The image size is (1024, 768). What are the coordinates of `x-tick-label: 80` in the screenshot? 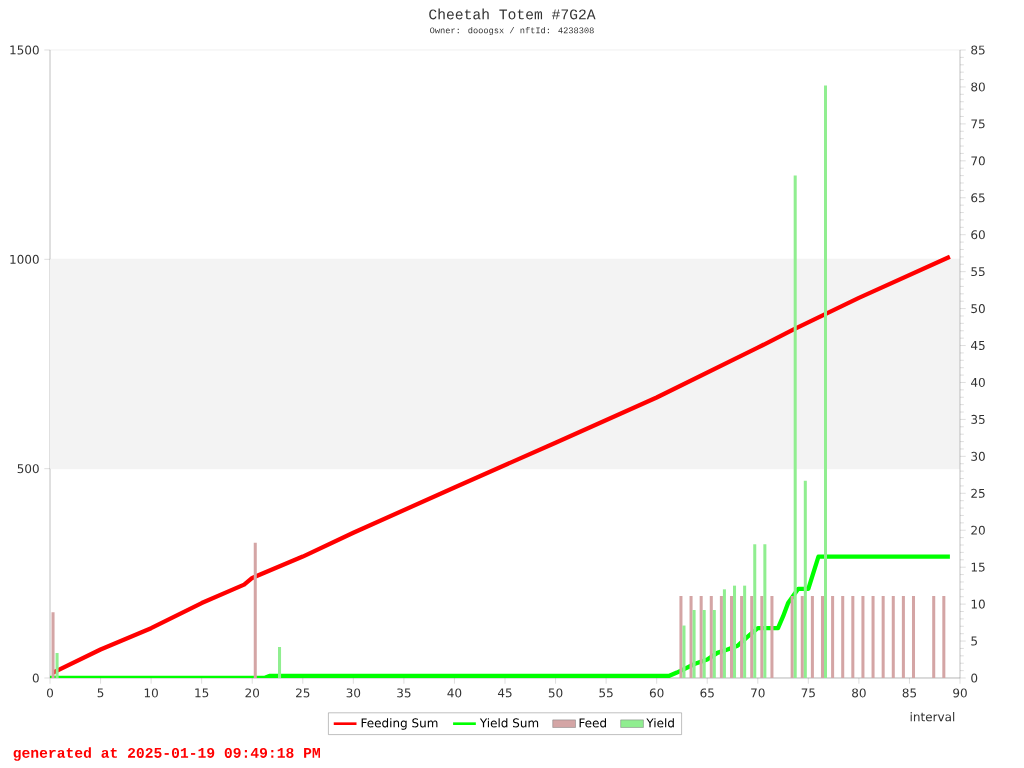 It's located at (859, 693).